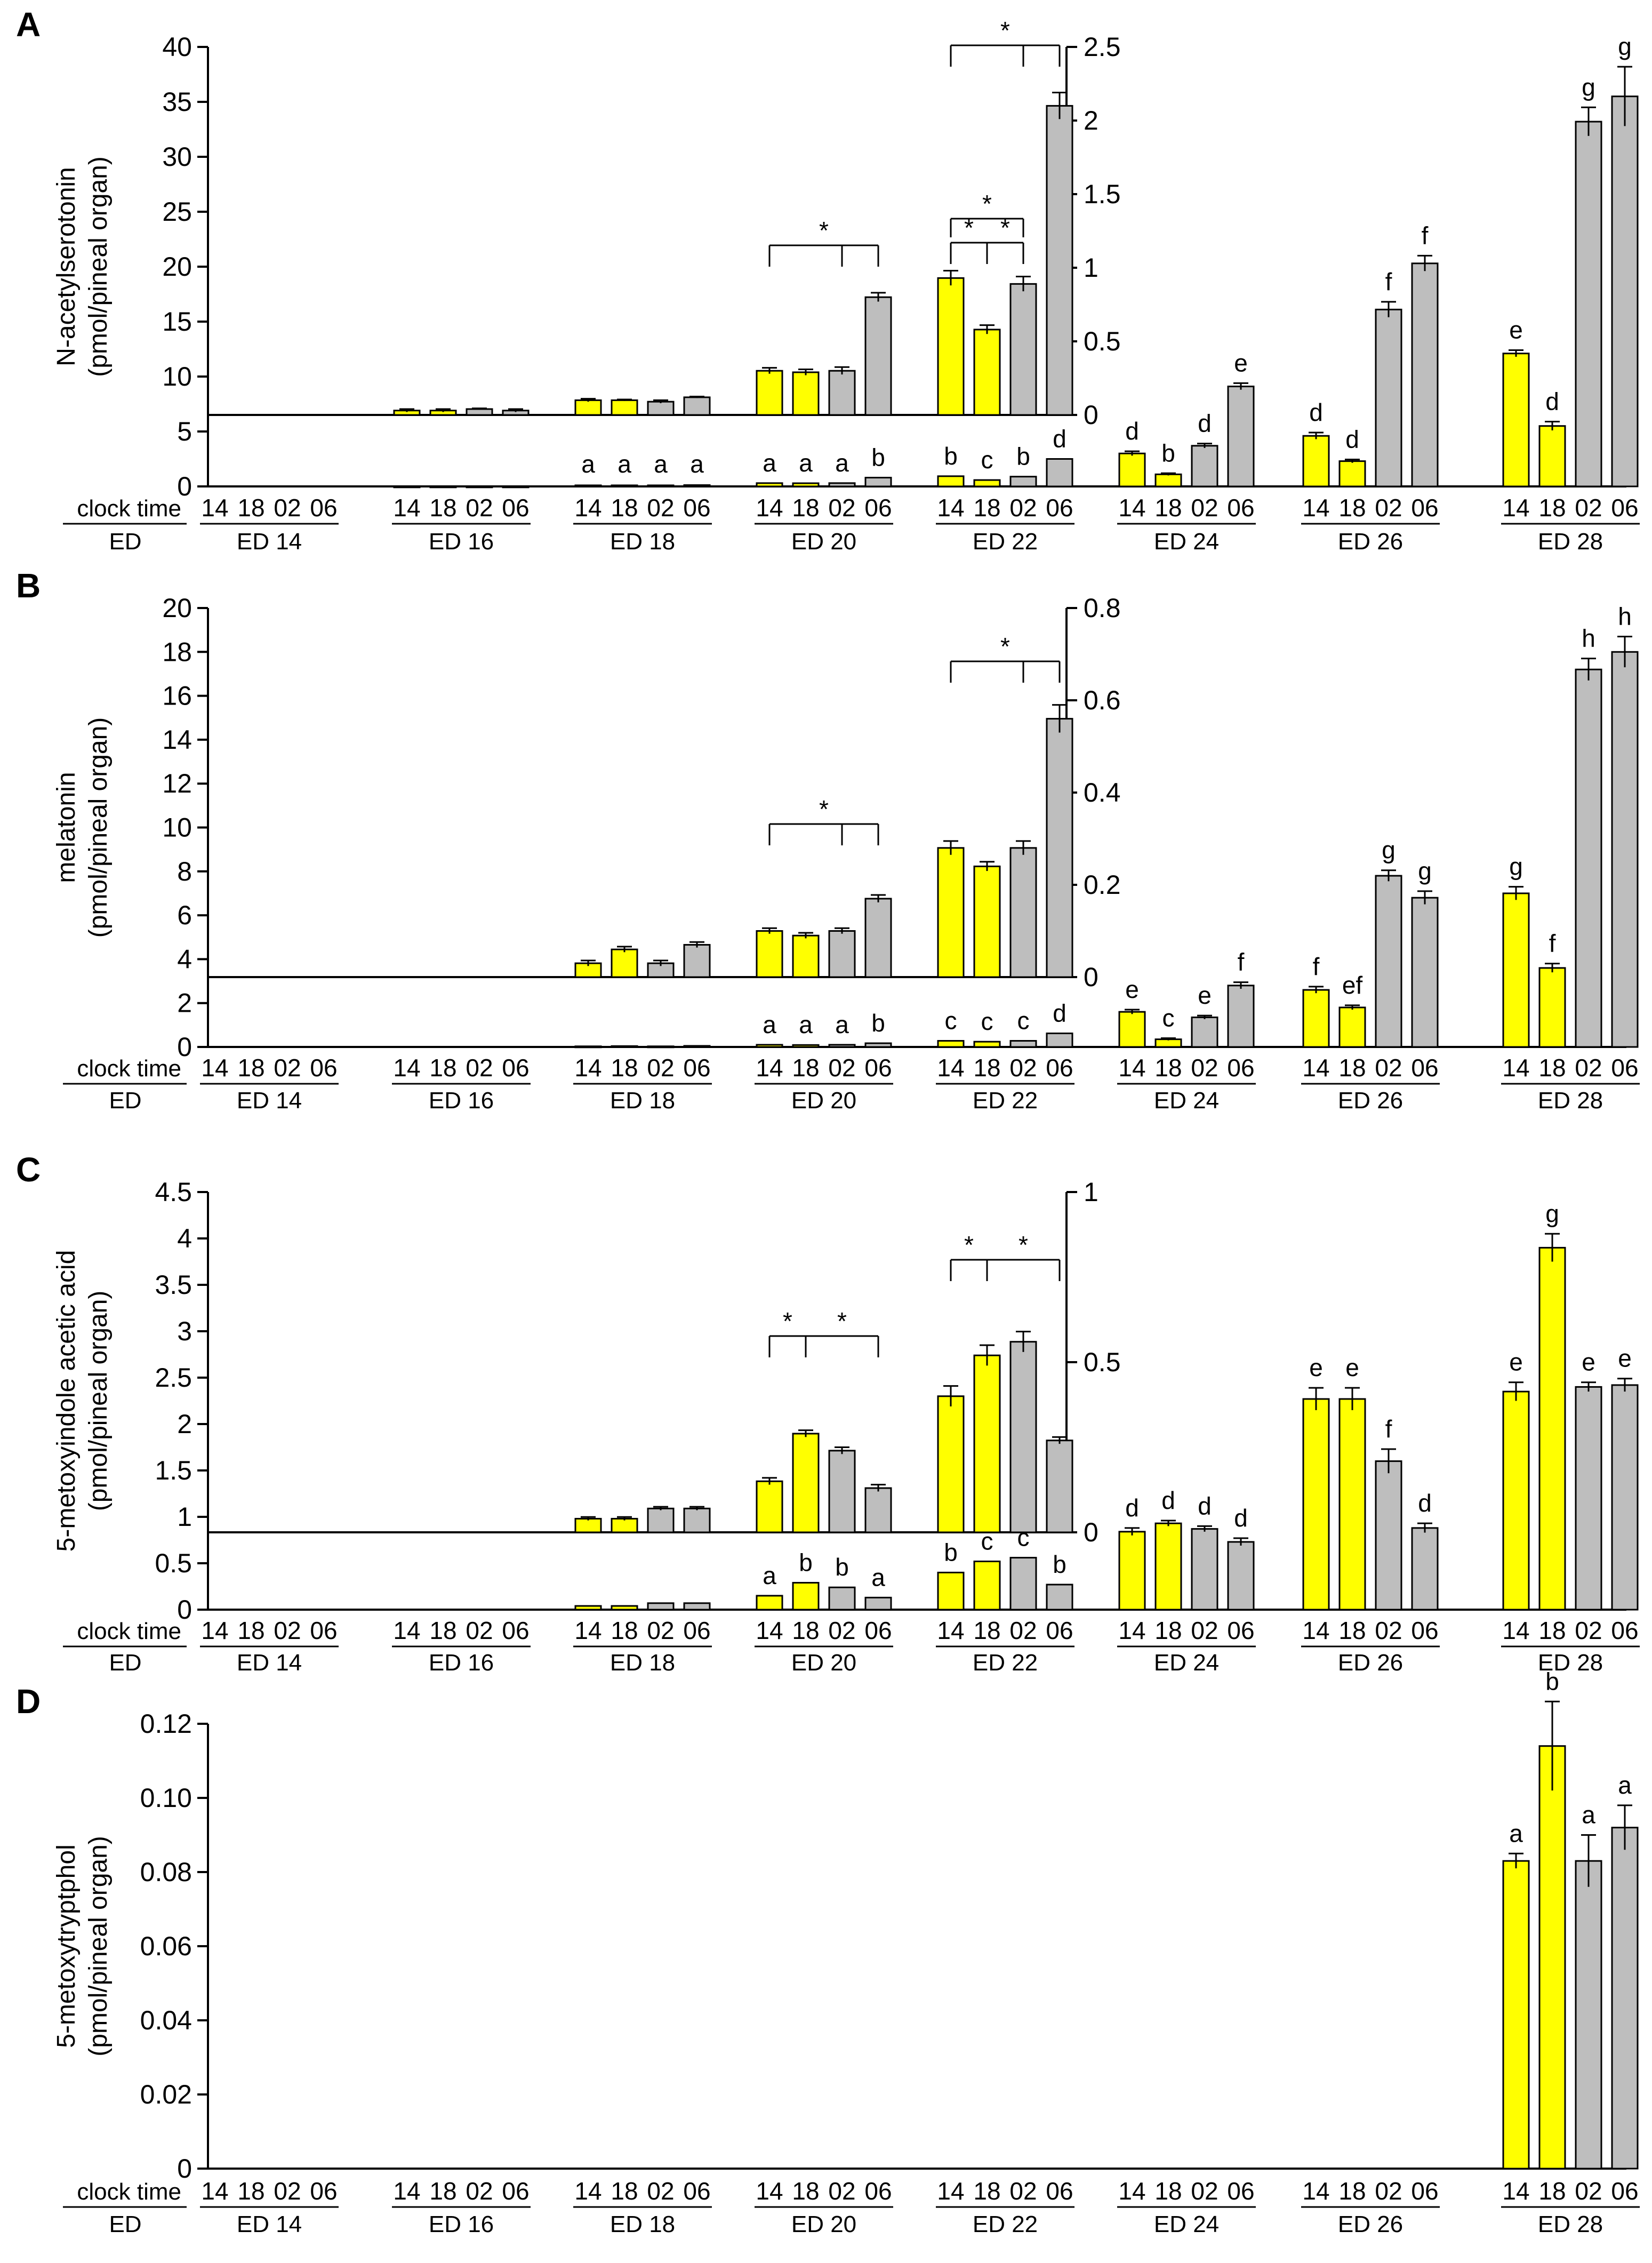 The image size is (1652, 2263). I want to click on y-tick-label: 0, so click(184, 486).